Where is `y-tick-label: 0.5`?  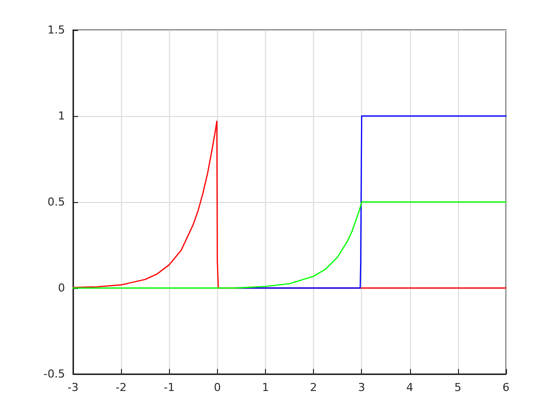 y-tick-label: 0.5 is located at coordinates (56, 202).